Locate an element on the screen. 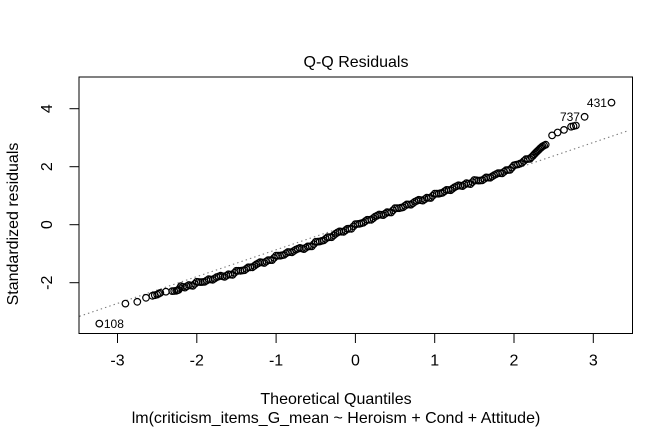  x-tick-label: -1 is located at coordinates (276, 361).